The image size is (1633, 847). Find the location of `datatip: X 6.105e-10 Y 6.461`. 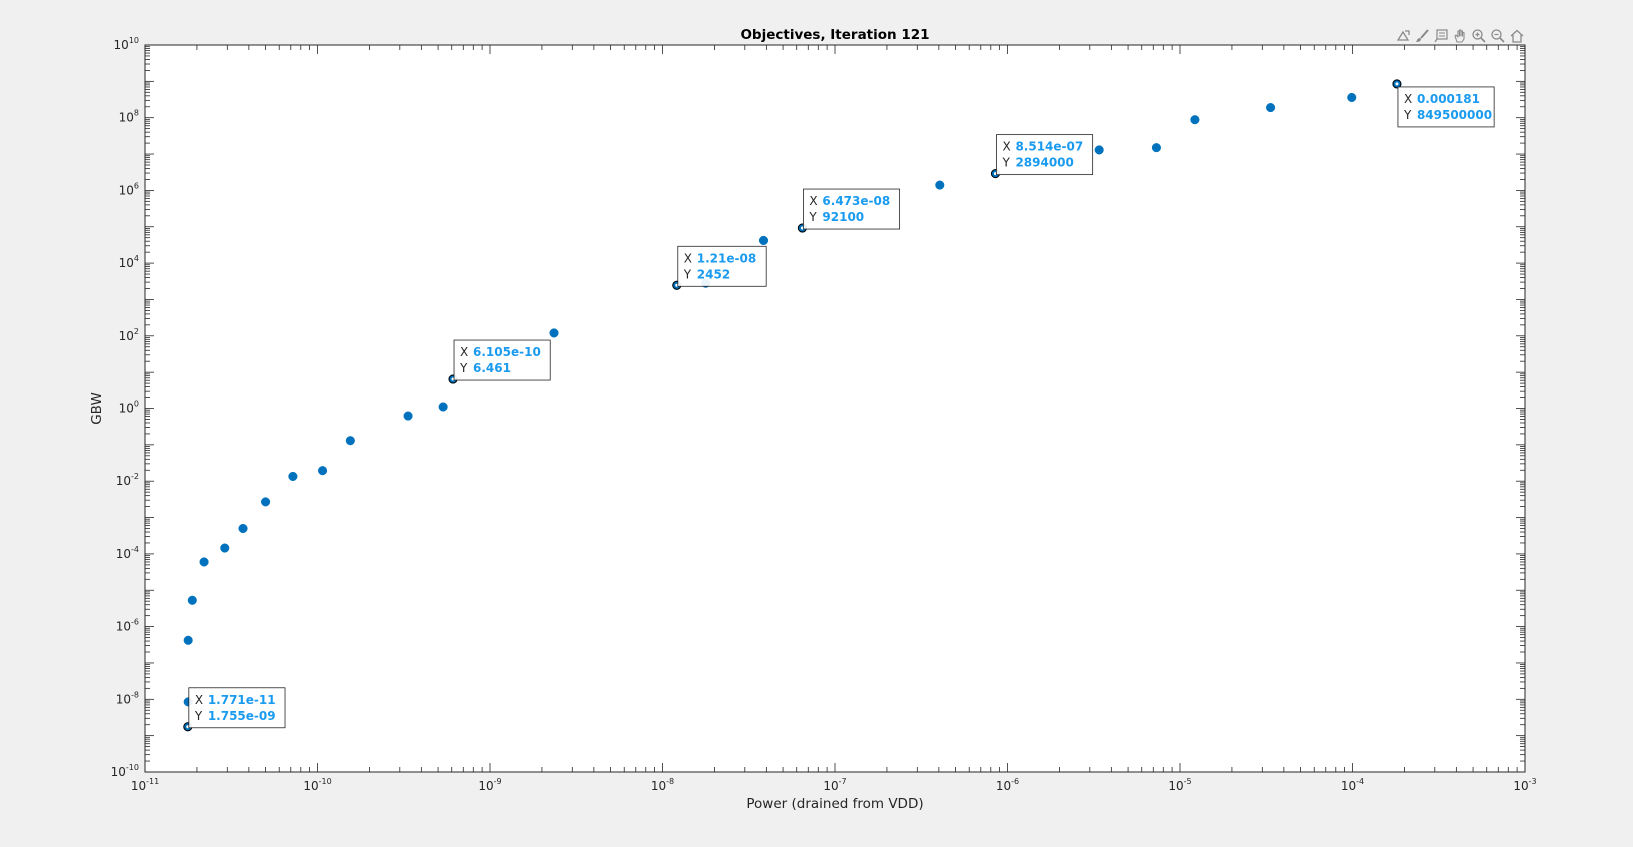

datatip: X 6.105e-10 Y 6.461 is located at coordinates (499, 361).